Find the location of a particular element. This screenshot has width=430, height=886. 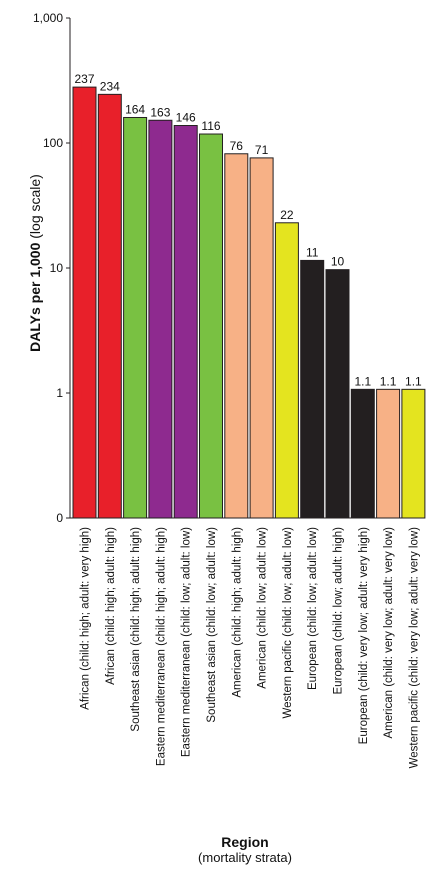

category-label-2: African (child: high; adult: high) is located at coordinates (111, 606).